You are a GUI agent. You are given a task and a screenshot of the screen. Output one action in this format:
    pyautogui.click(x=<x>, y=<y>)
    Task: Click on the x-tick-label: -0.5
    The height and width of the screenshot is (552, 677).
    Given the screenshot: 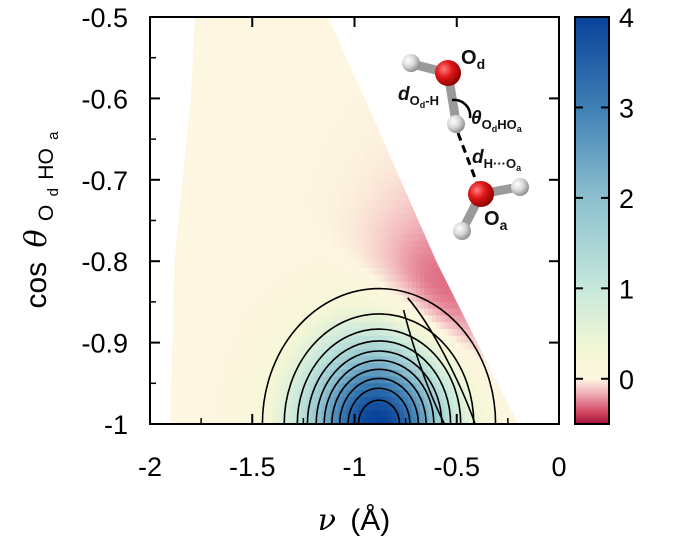 What is the action you would take?
    pyautogui.click(x=456, y=467)
    